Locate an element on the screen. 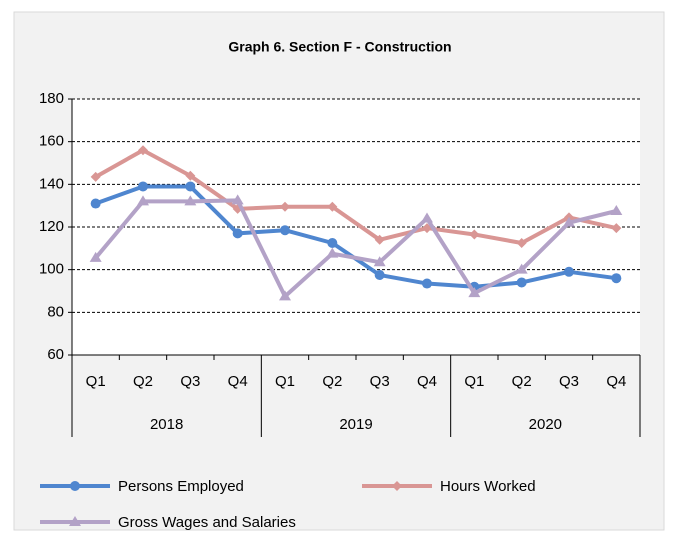 The image size is (679, 546). group-label: 2018 is located at coordinates (166, 424).